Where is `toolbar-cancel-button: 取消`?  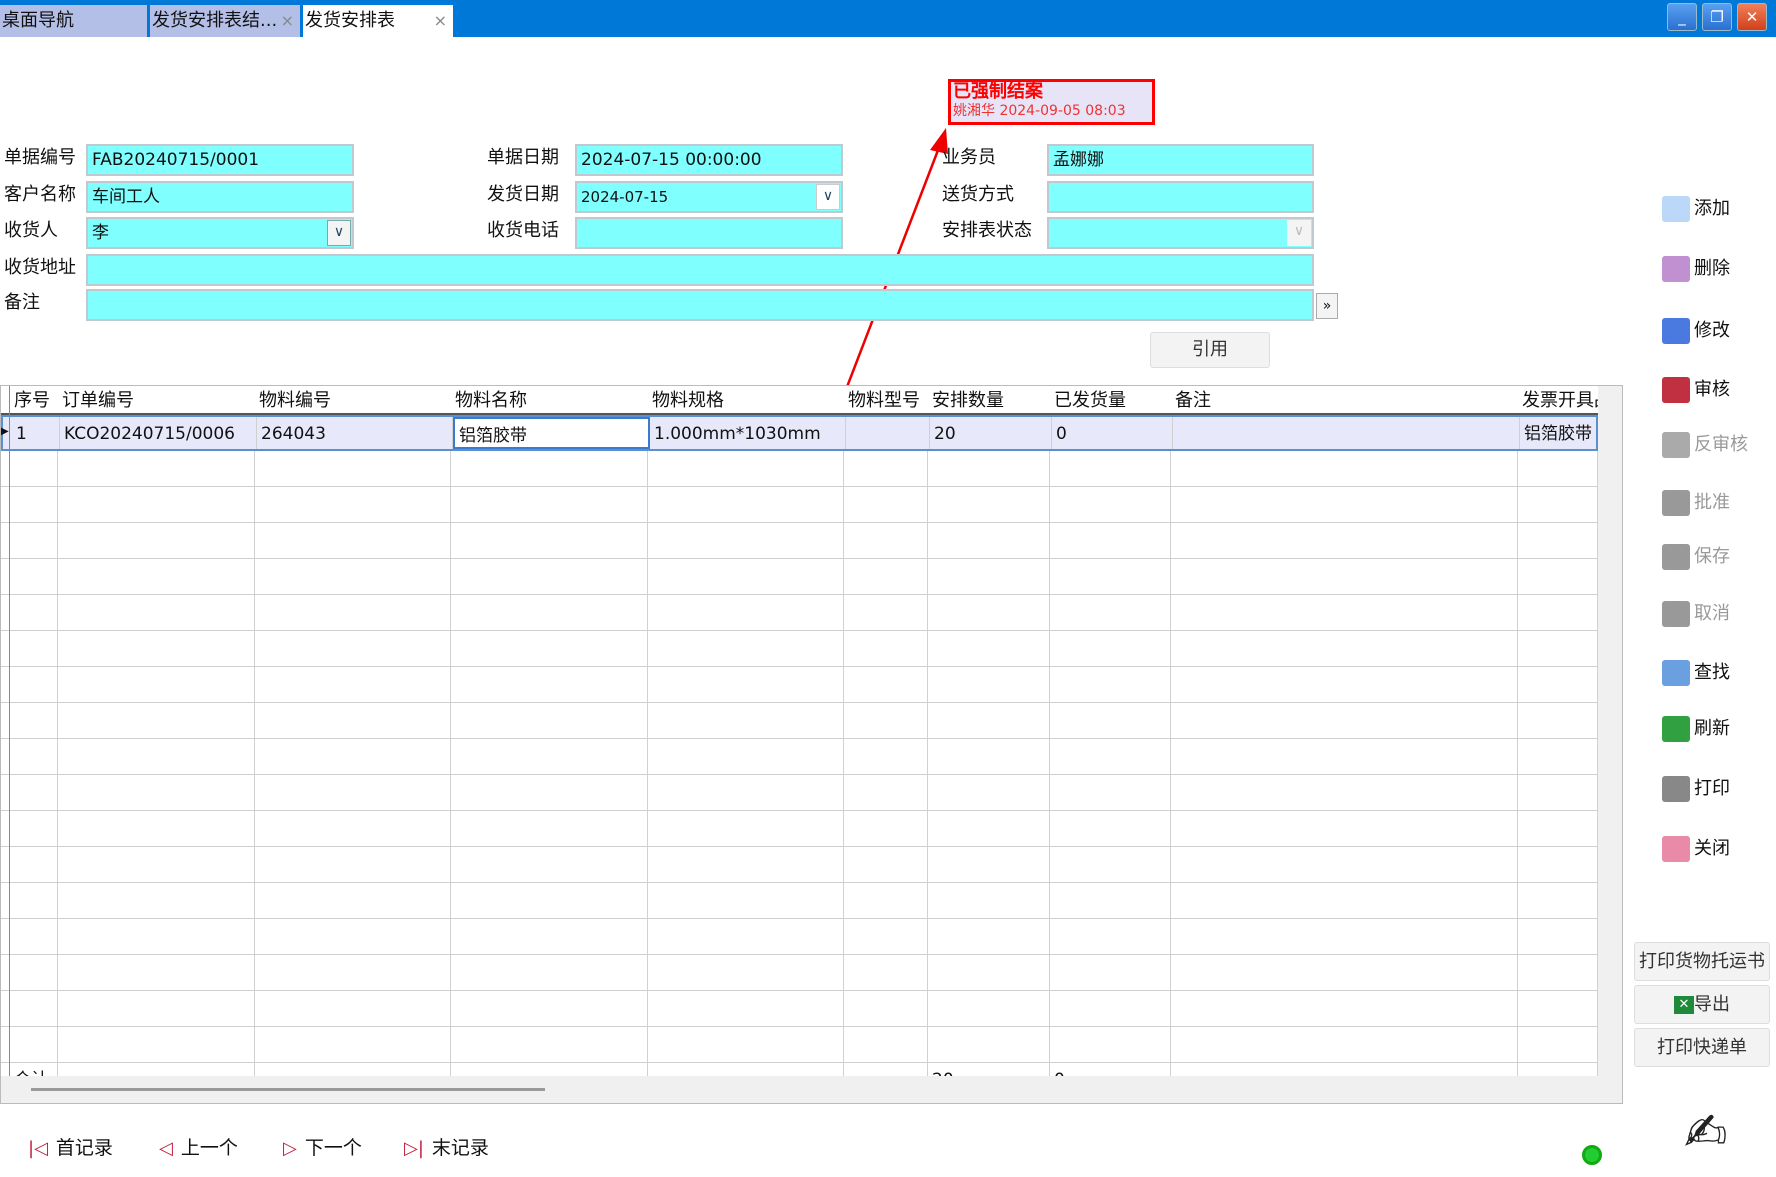
toolbar-cancel-button: 取消 is located at coordinates (1717, 614).